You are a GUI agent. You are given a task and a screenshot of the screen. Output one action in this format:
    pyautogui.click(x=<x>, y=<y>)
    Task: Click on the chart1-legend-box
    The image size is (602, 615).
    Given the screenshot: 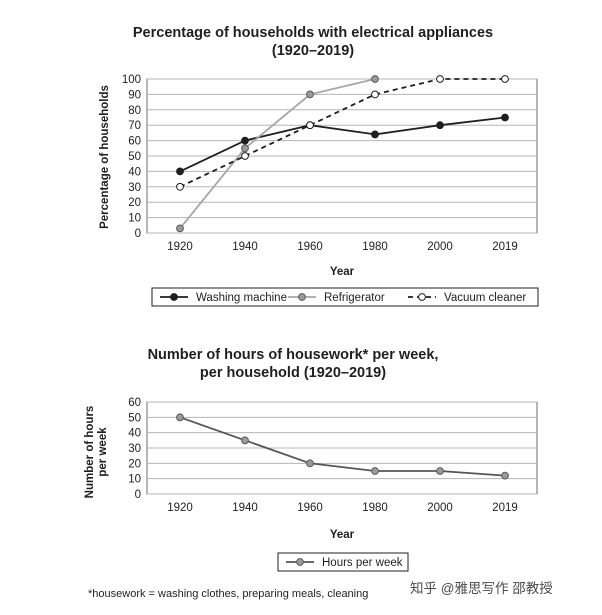 What is the action you would take?
    pyautogui.click(x=345, y=297)
    